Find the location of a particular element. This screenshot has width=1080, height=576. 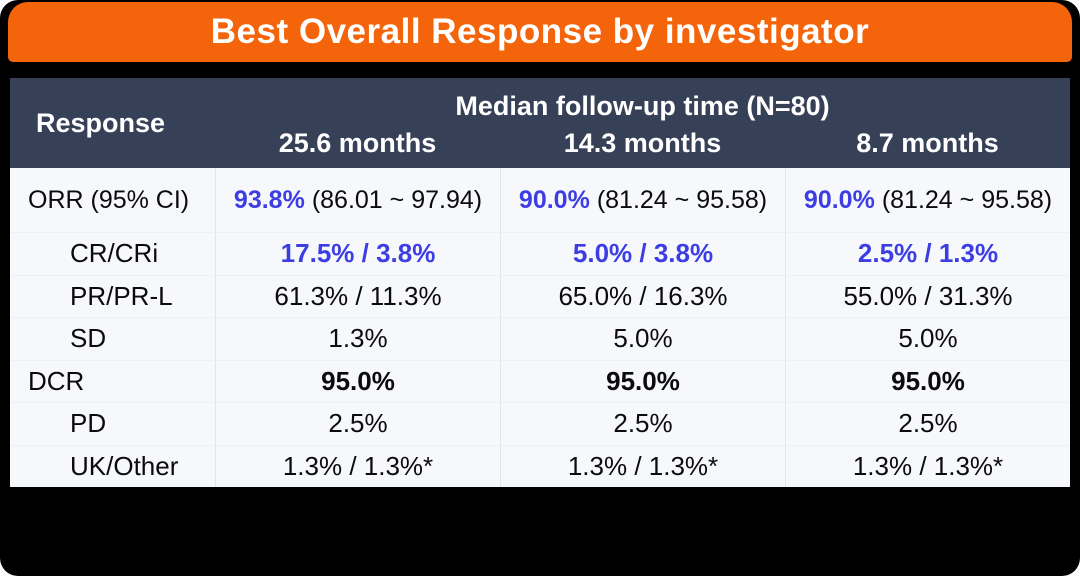

title-banner: Best Overall Response by investigator is located at coordinates (540, 32).